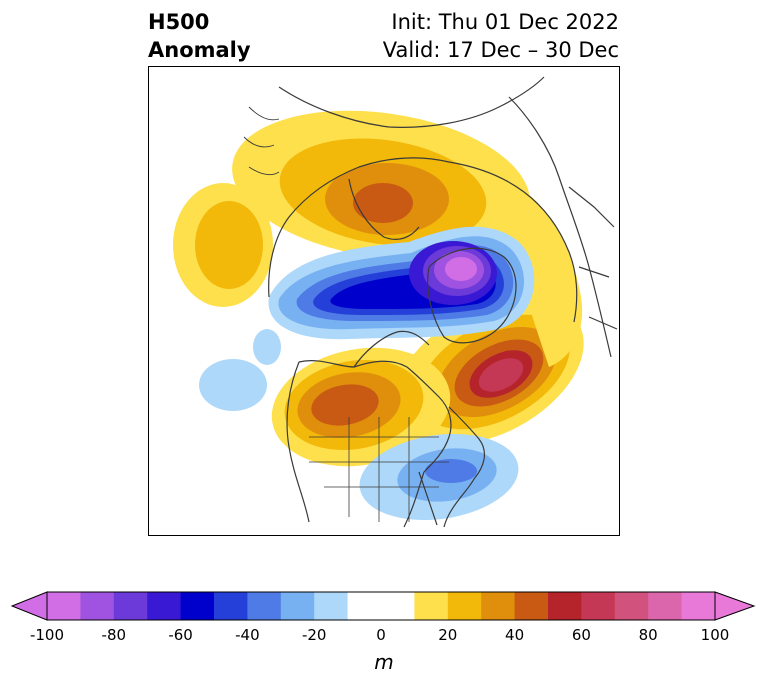 The image size is (768, 686). What do you see at coordinates (500, 50) in the screenshot?
I see `valid-date: Valid: 17 Dec – 30 Dec` at bounding box center [500, 50].